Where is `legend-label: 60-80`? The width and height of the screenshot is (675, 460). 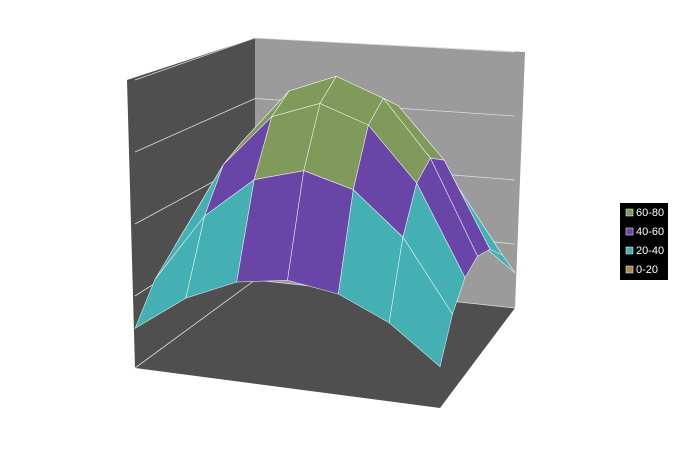 legend-label: 60-80 is located at coordinates (650, 213).